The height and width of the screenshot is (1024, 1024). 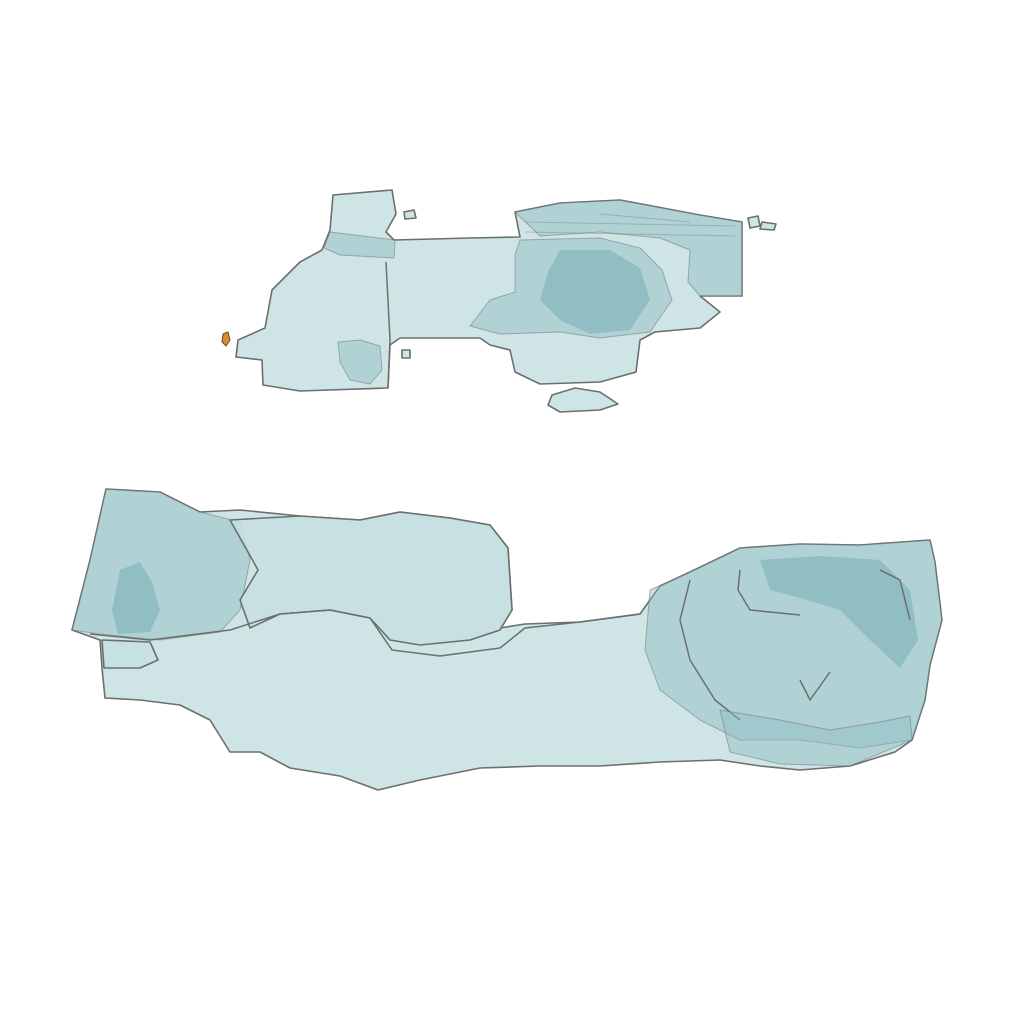 I want to click on lower-mesh-right-core, so click(x=839, y=612).